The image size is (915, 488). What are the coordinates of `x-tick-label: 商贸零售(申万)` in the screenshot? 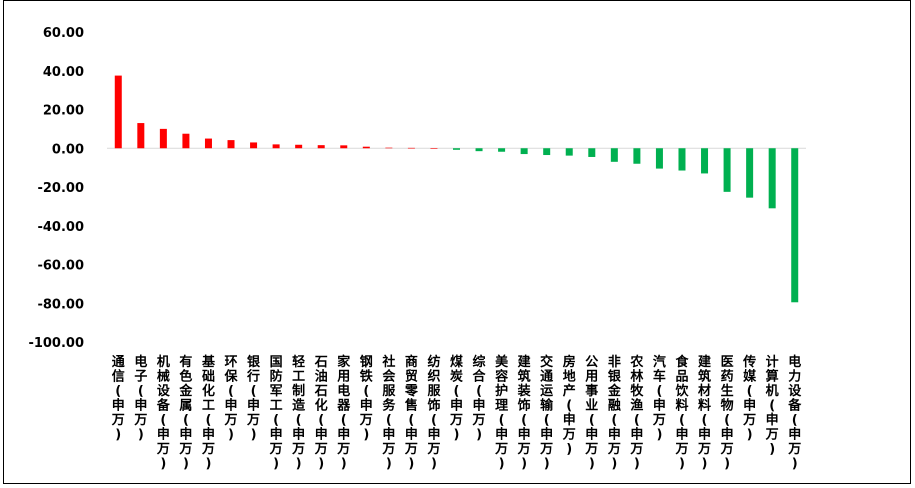 It's located at (411, 413).